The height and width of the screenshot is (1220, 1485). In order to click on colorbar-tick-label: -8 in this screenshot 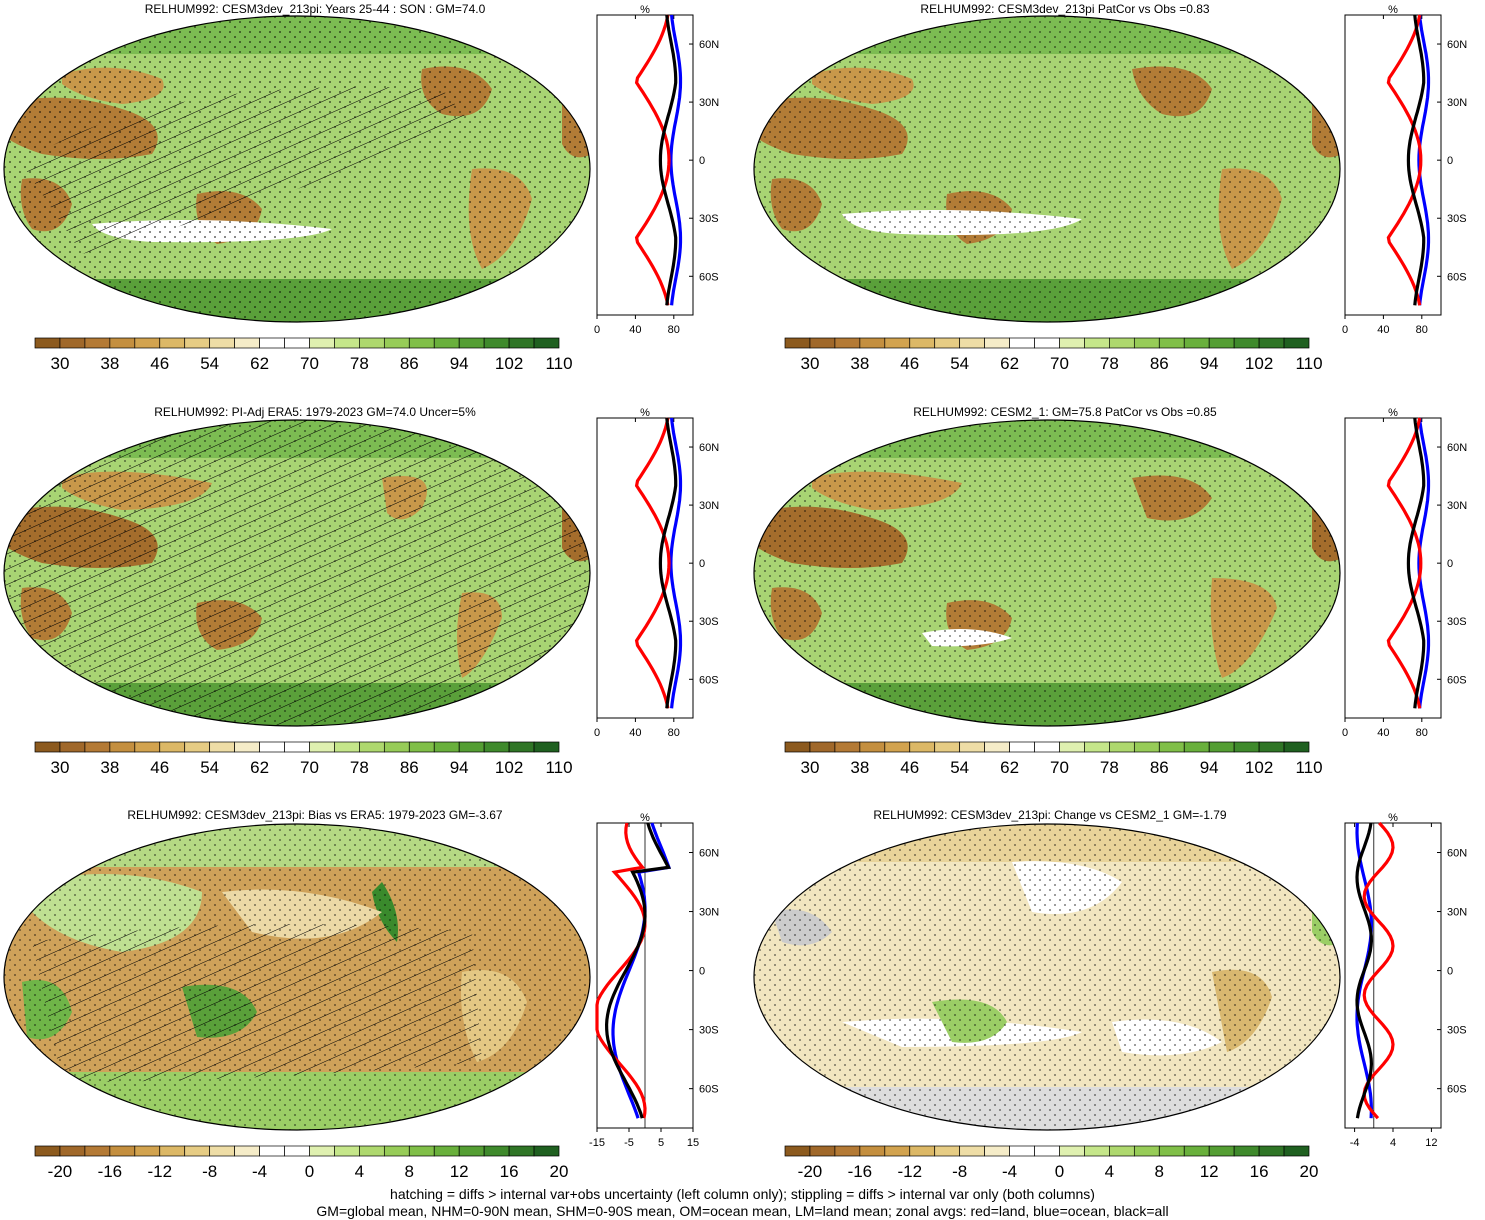, I will do `click(959, 1171)`.